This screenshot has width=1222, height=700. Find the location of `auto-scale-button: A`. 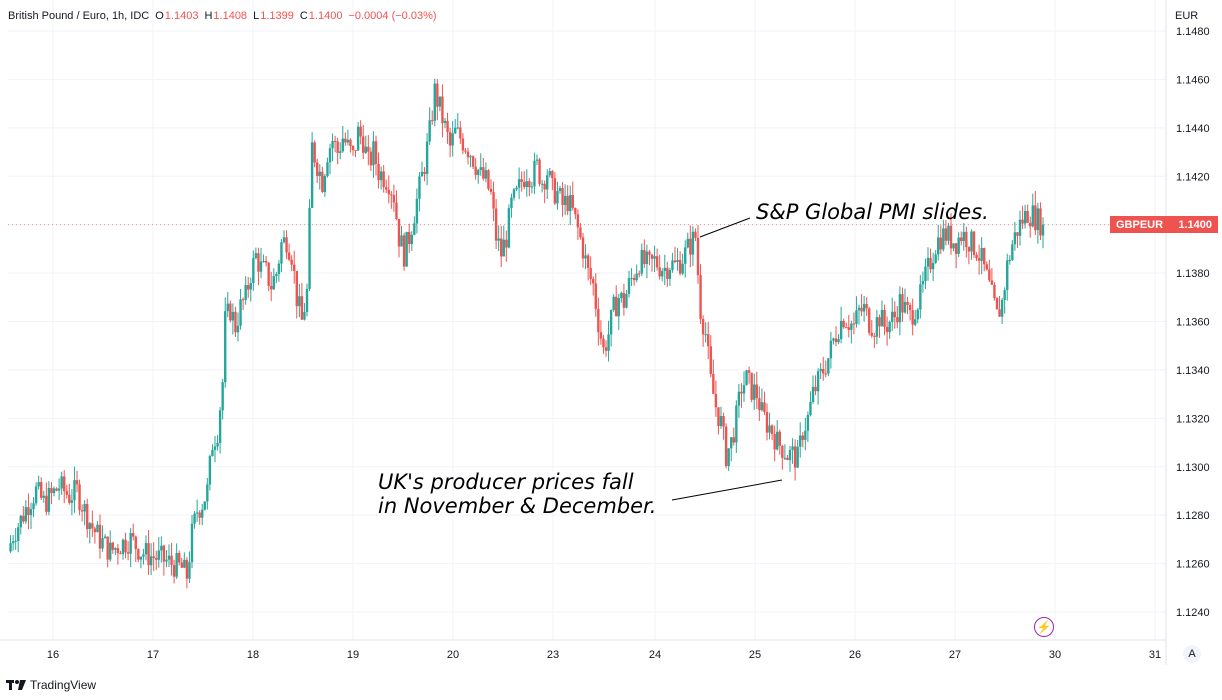

auto-scale-button: A is located at coordinates (1192, 654).